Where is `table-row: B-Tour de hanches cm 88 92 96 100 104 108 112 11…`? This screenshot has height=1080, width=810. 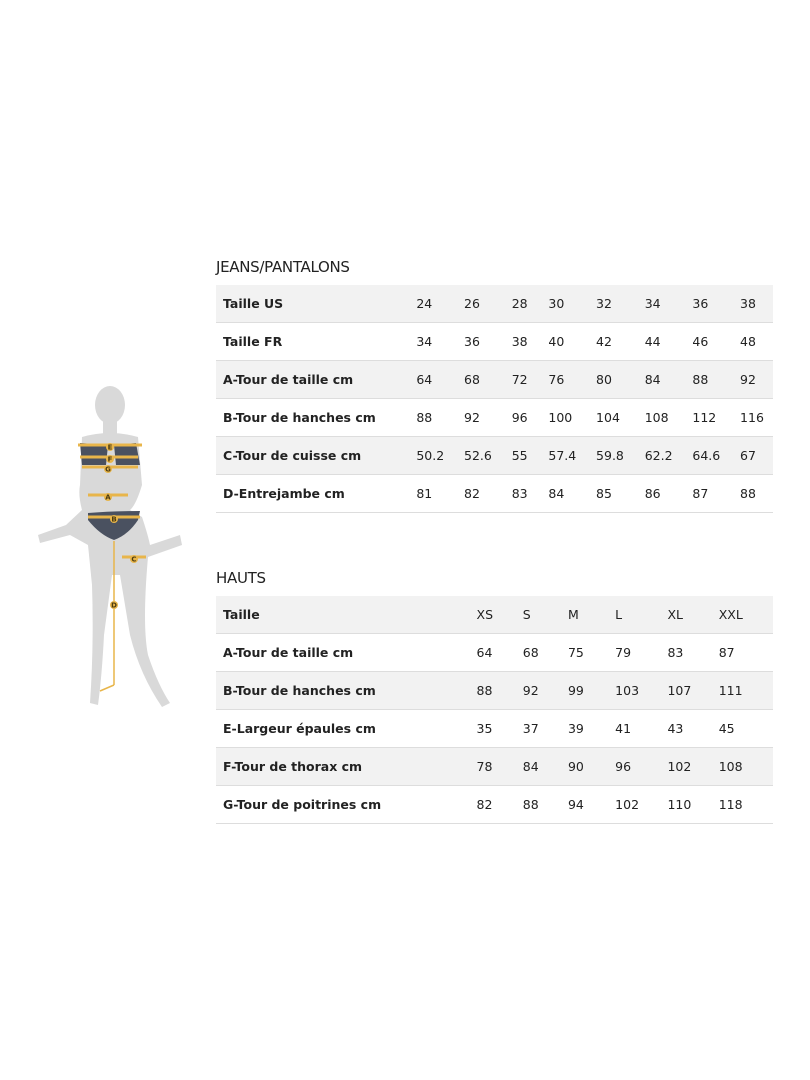 table-row: B-Tour de hanches cm 88 92 96 100 104 108 112 11… is located at coordinates (494, 417).